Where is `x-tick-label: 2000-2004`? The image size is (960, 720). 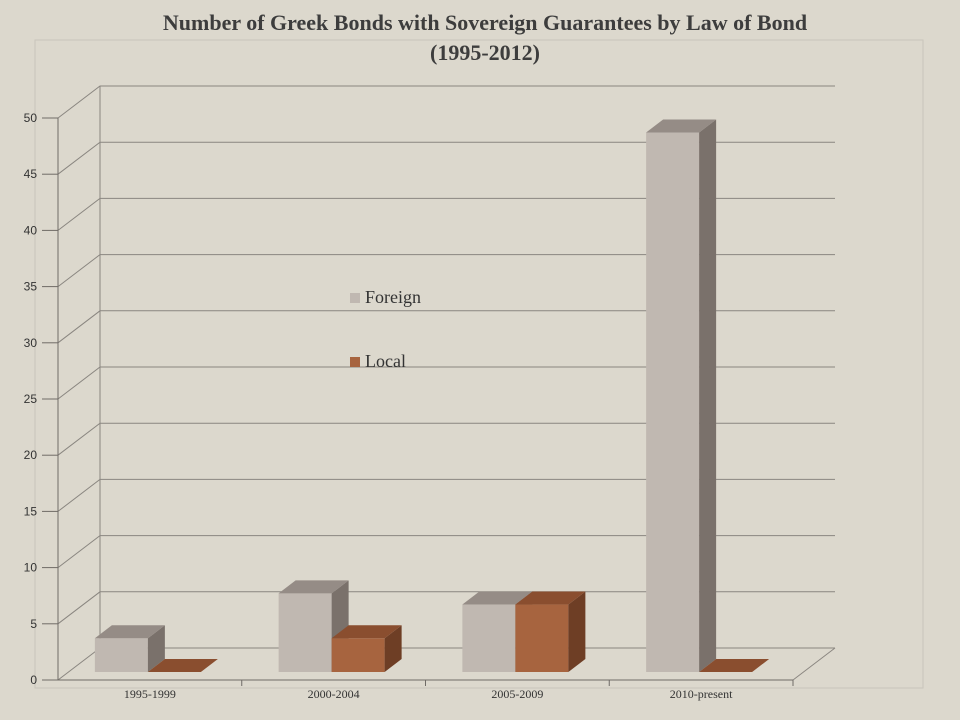 x-tick-label: 2000-2004 is located at coordinates (334, 694).